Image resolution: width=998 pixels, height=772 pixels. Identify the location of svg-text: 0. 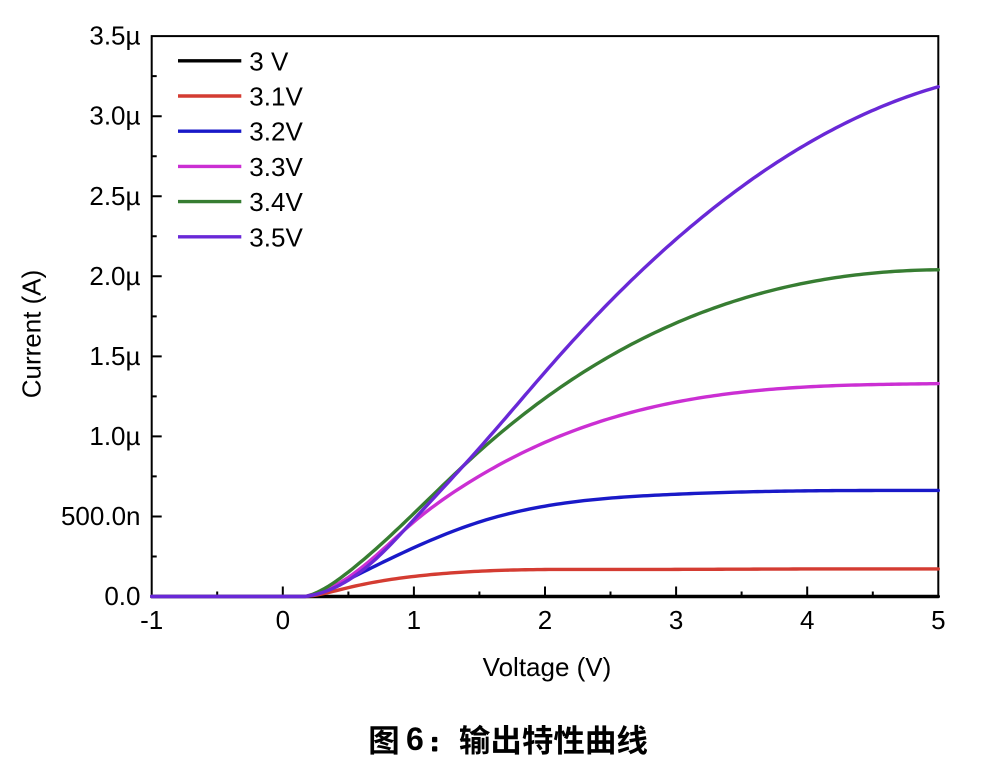
(283, 620).